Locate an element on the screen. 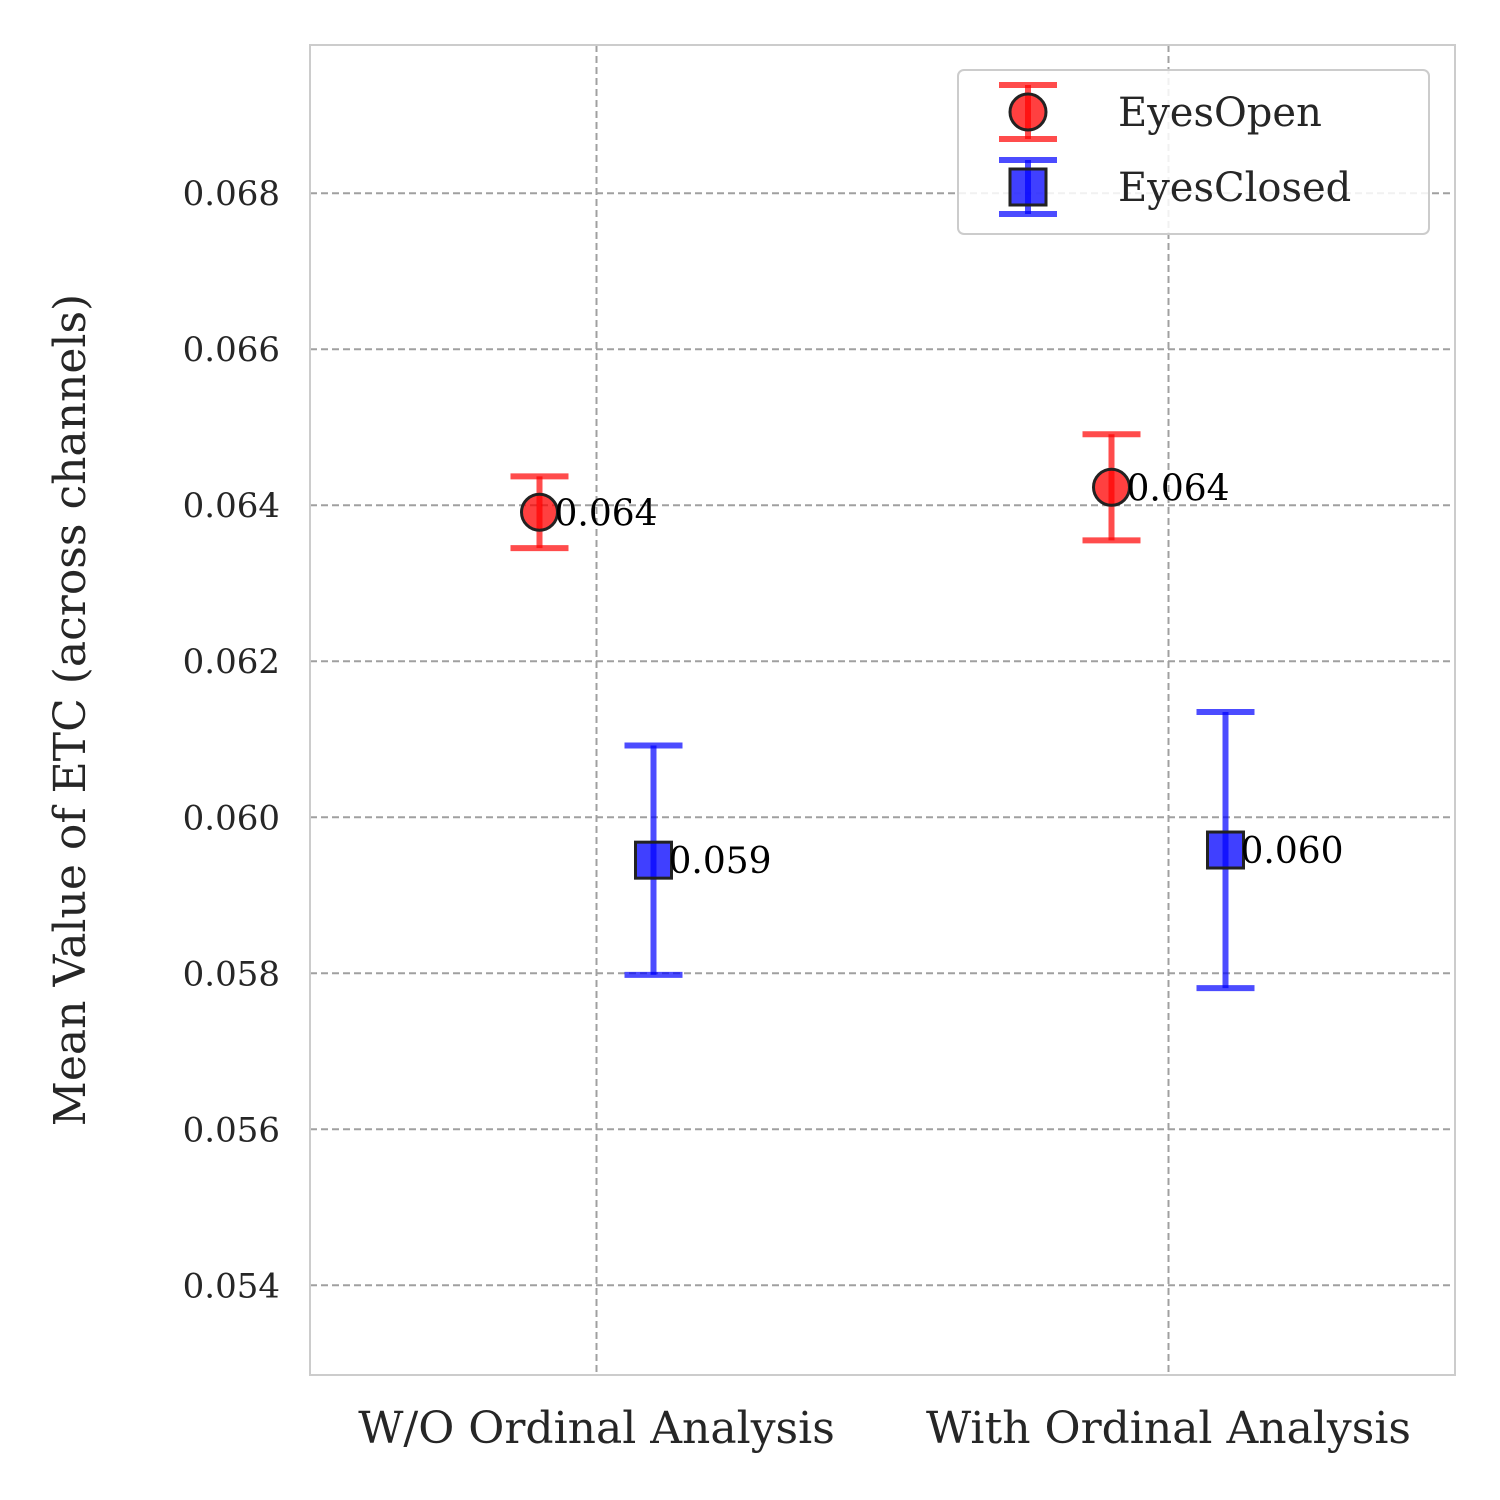 This screenshot has height=1500, width=1500. legend-box is located at coordinates (1193, 152).